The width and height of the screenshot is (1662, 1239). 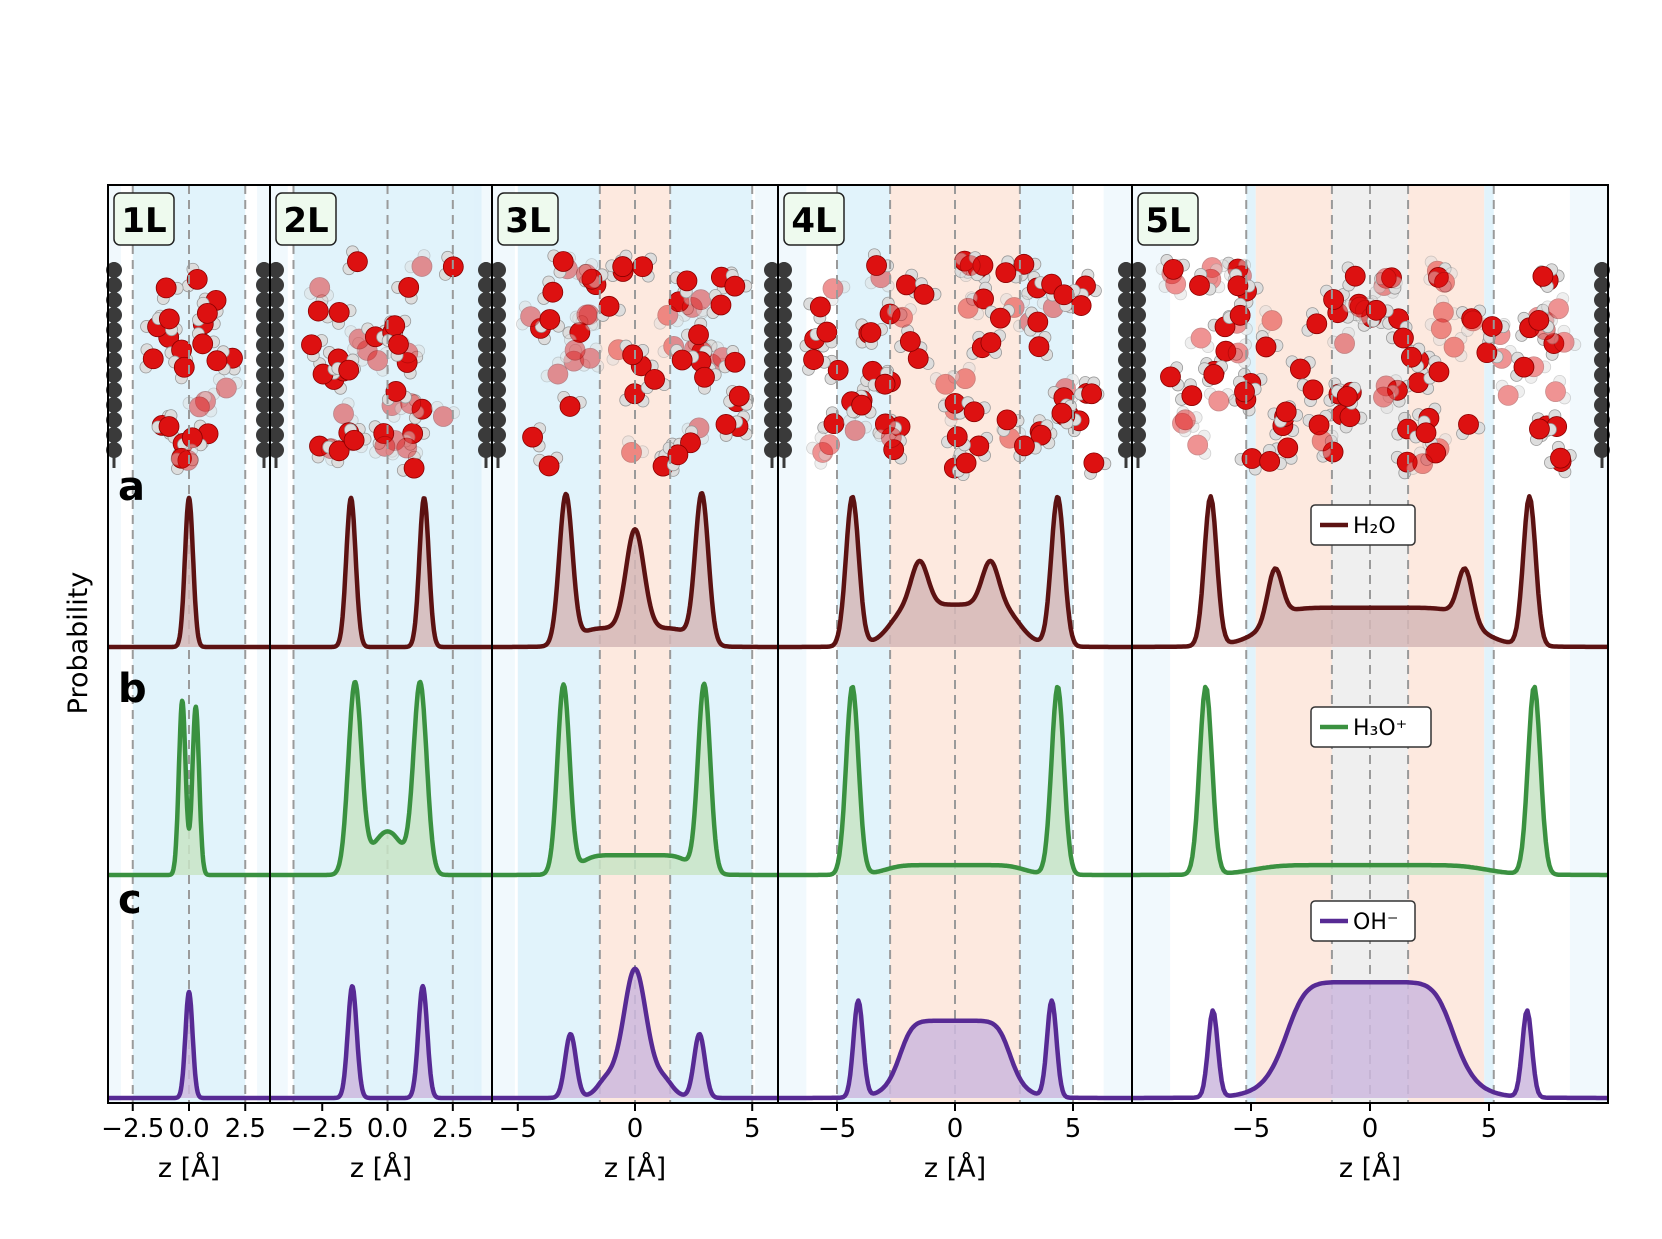 What do you see at coordinates (189, 1045) in the screenshot?
I see `curve-line-oh-1L` at bounding box center [189, 1045].